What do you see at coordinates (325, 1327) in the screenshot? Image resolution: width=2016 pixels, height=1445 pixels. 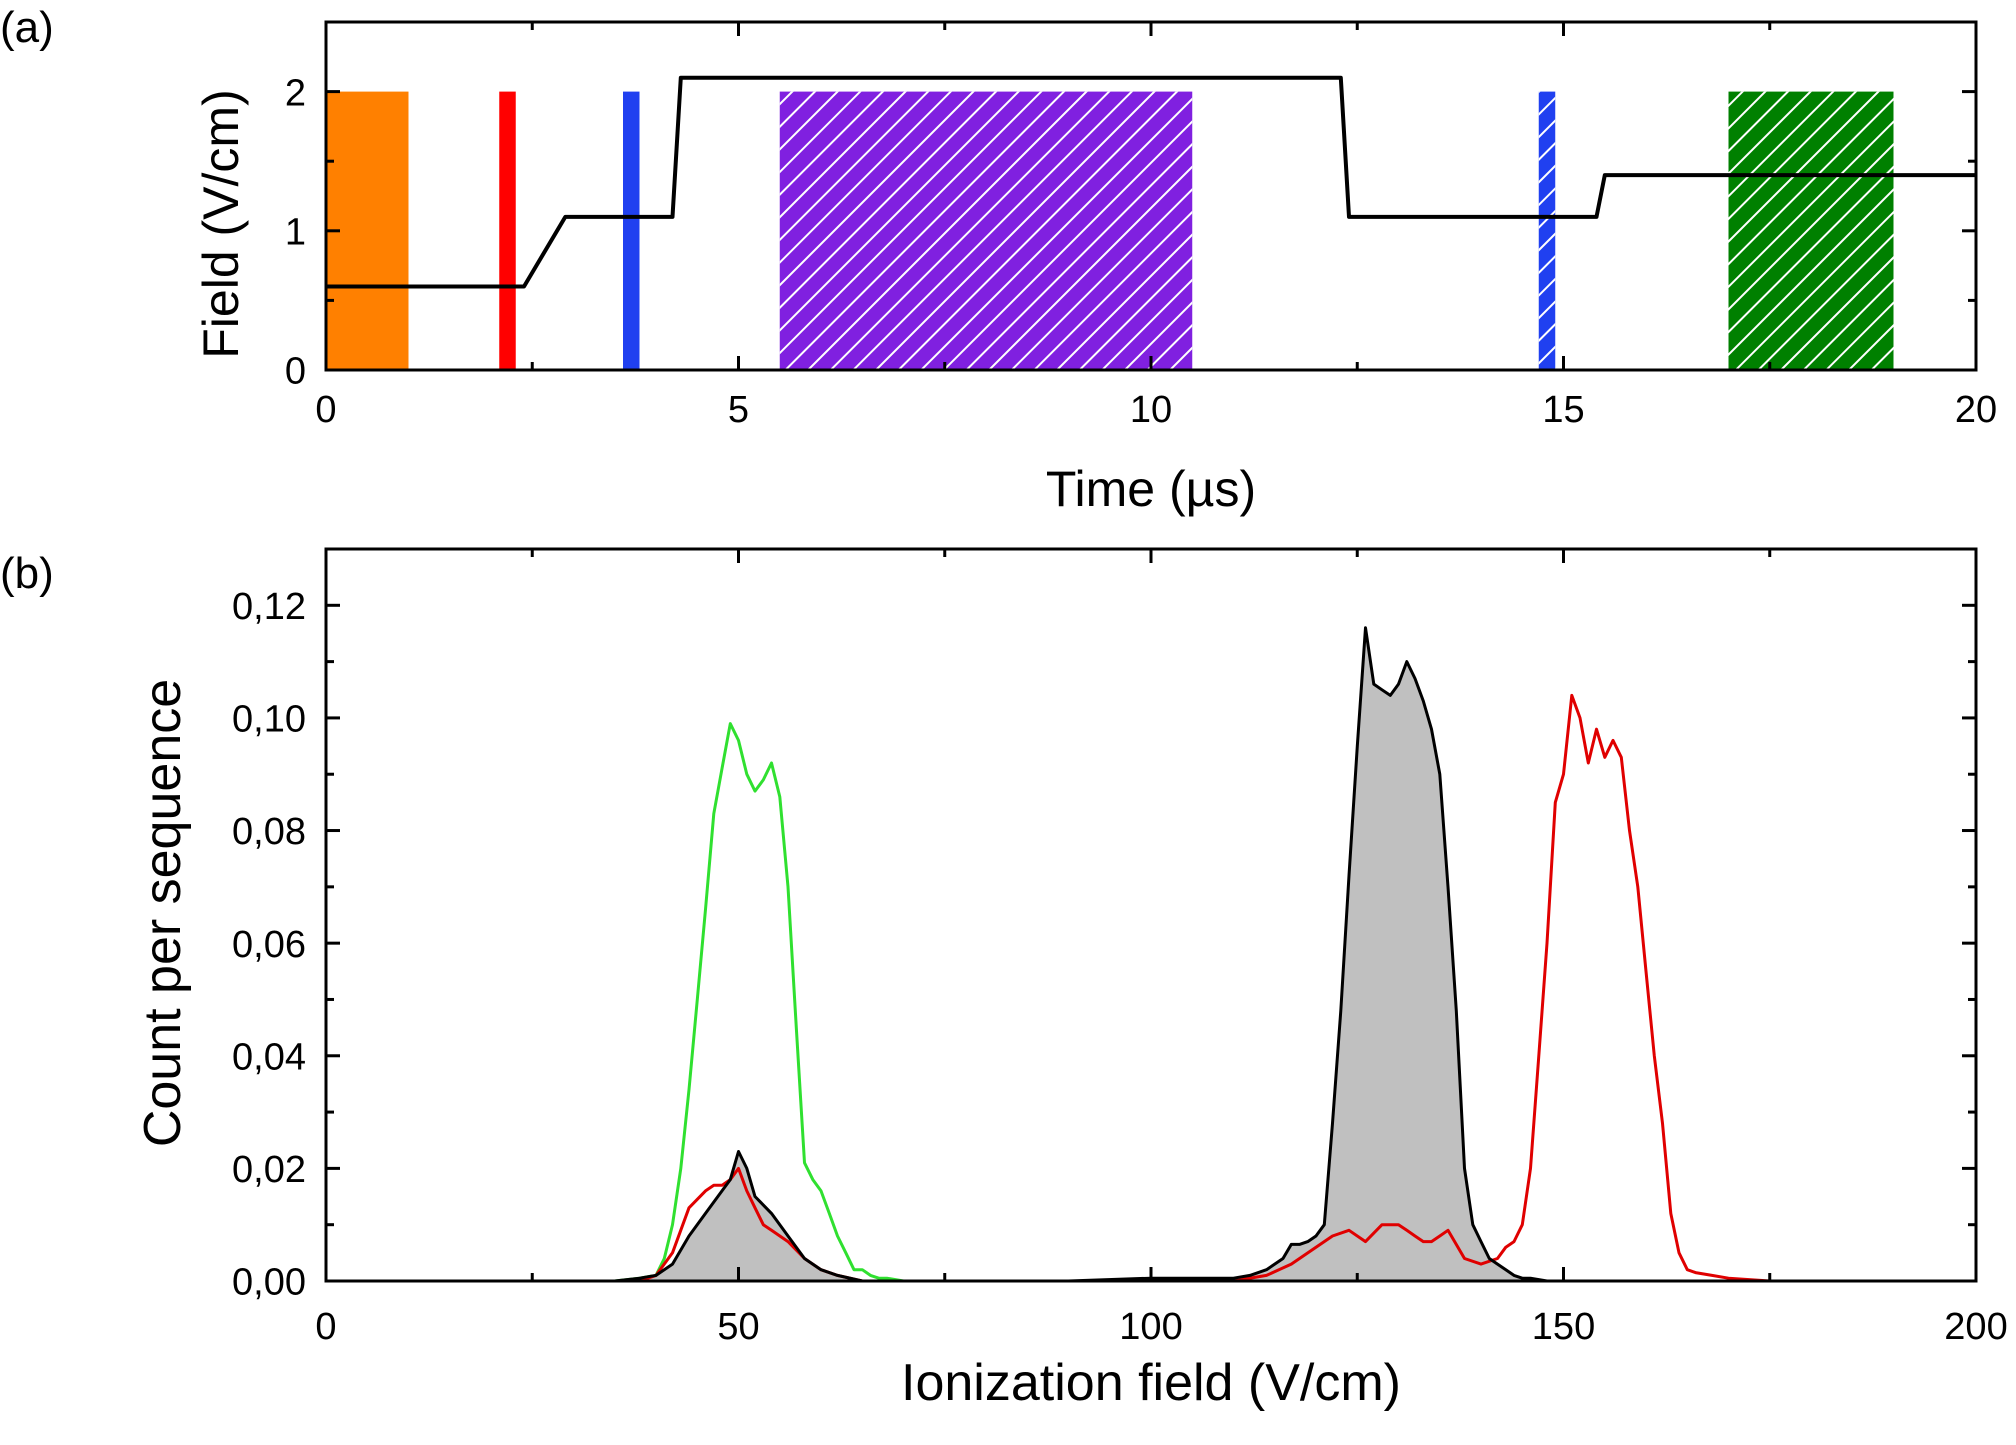 I see `b-x-tick-label: 0` at bounding box center [325, 1327].